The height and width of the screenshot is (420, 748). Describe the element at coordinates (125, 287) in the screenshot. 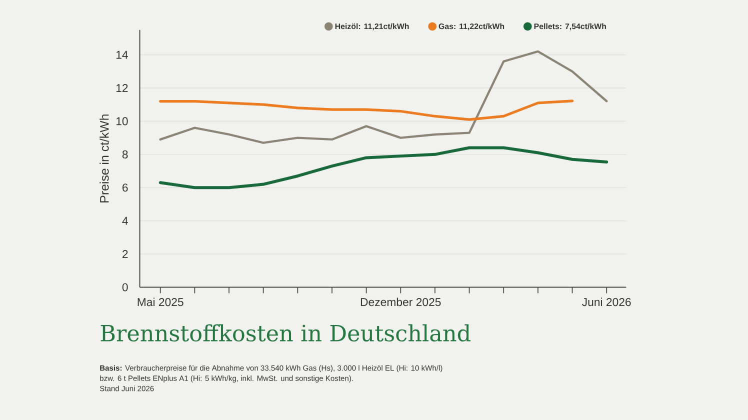

I see `y-tick-label: 0` at that location.